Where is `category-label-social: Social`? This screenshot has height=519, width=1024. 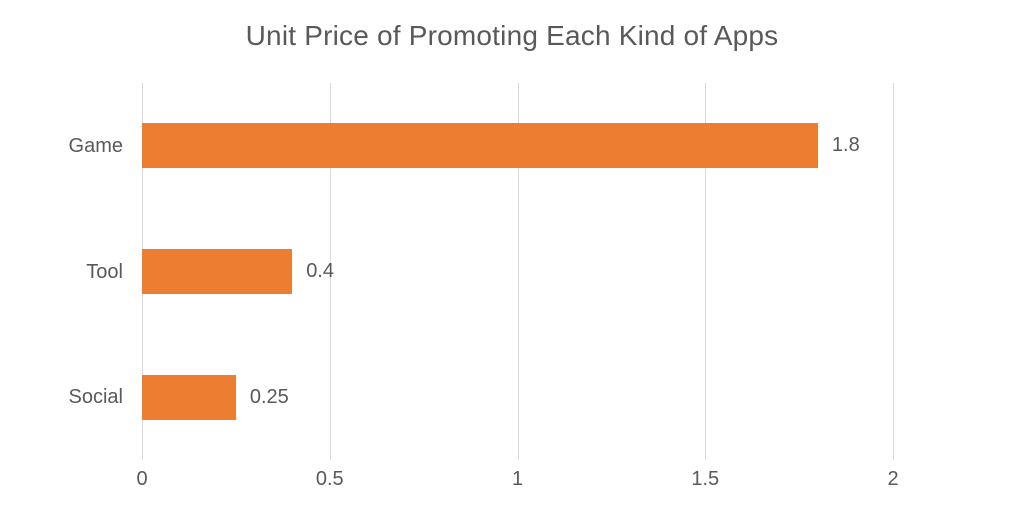 category-label-social: Social is located at coordinates (95, 397).